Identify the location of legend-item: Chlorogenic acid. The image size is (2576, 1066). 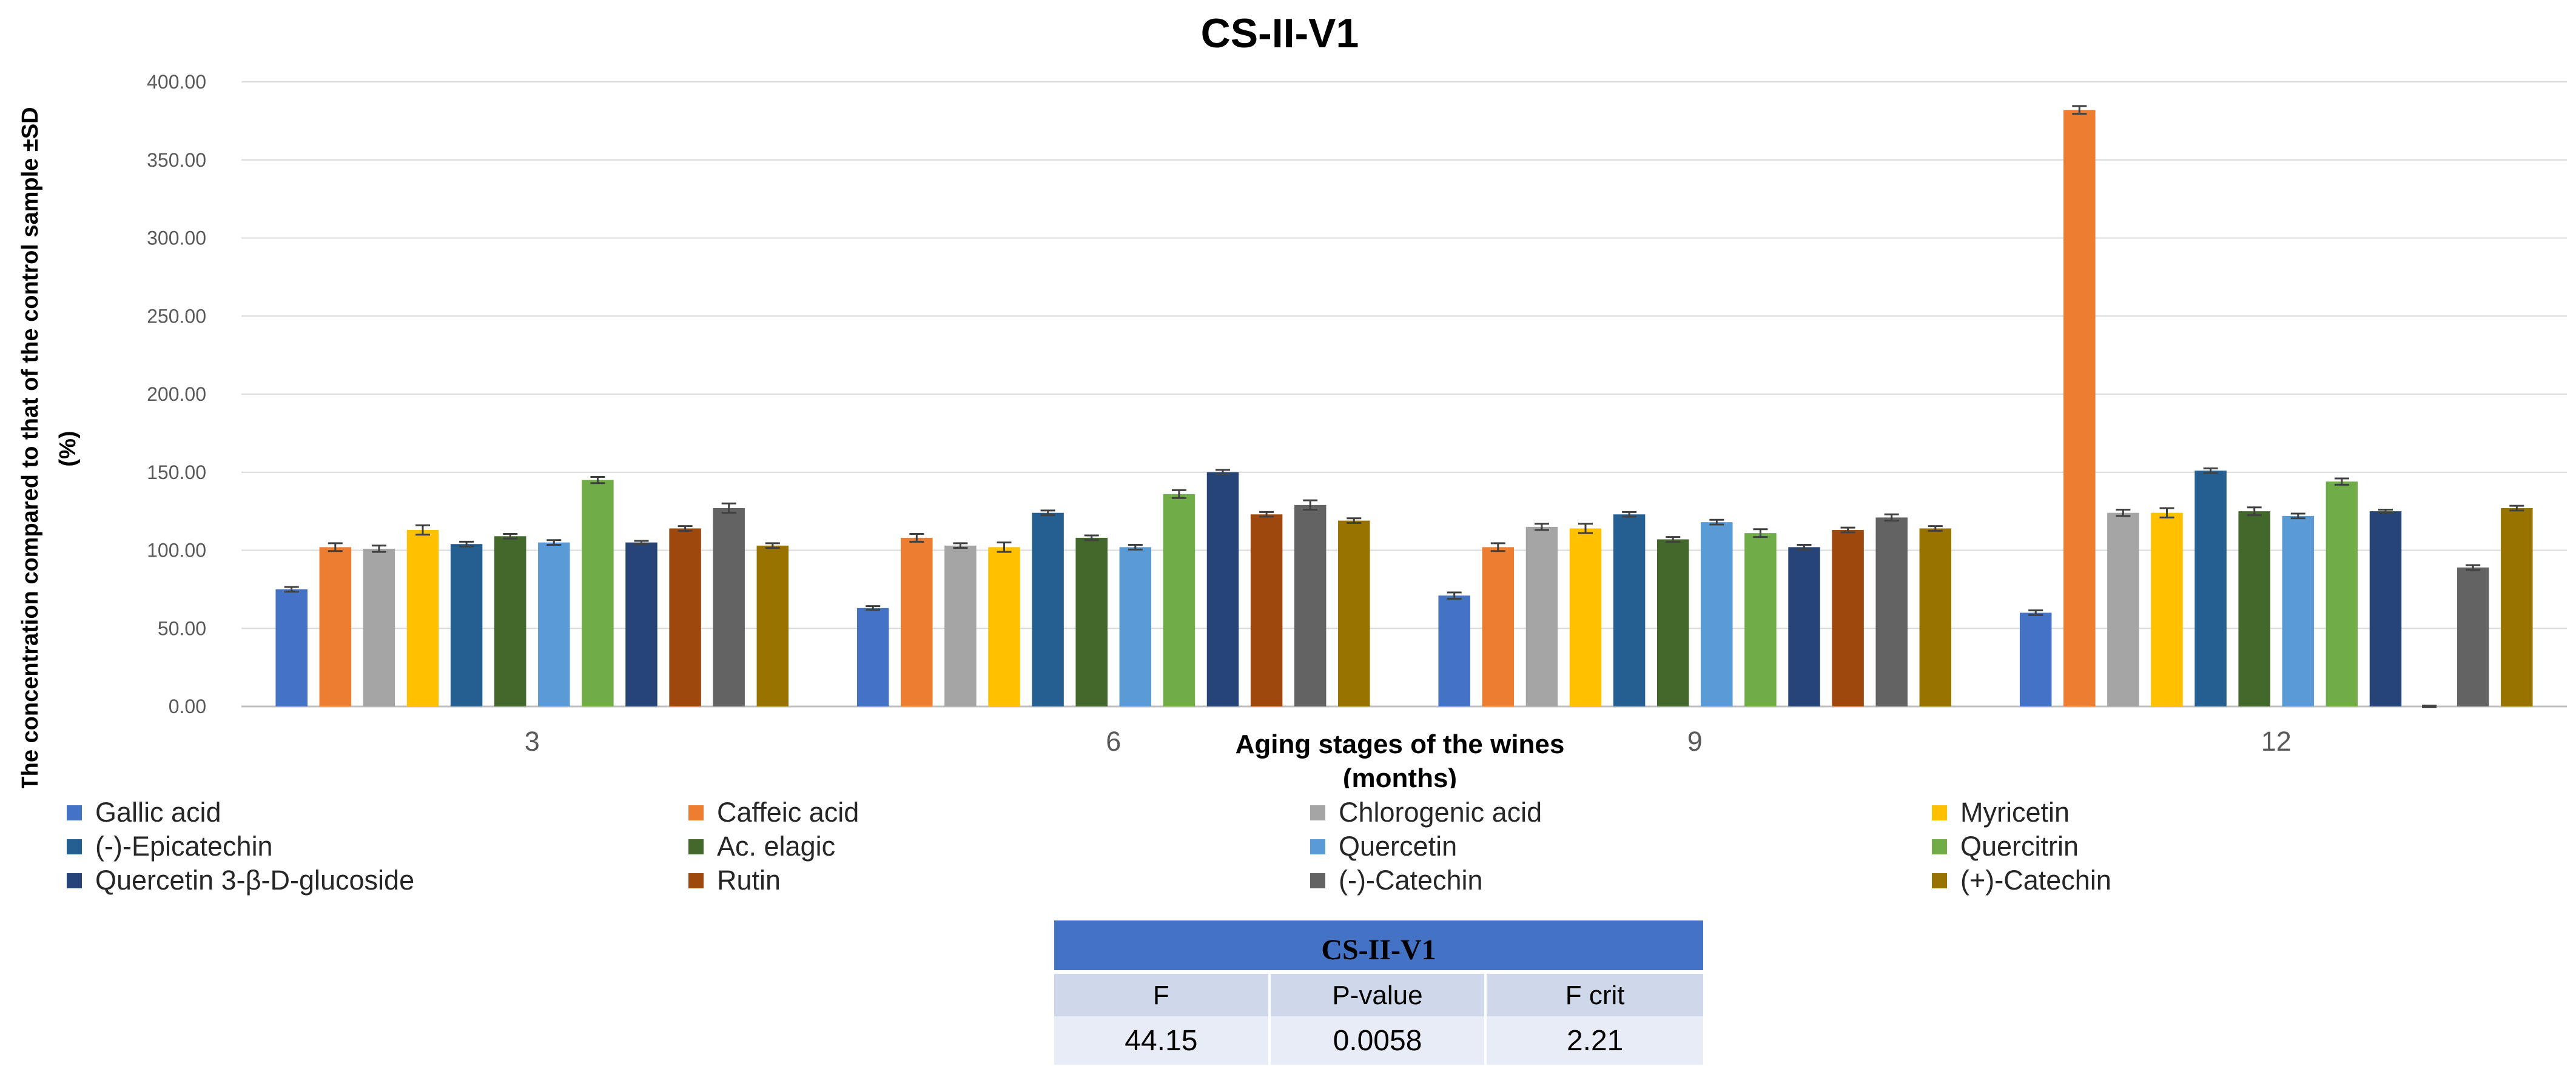
(1621, 812).